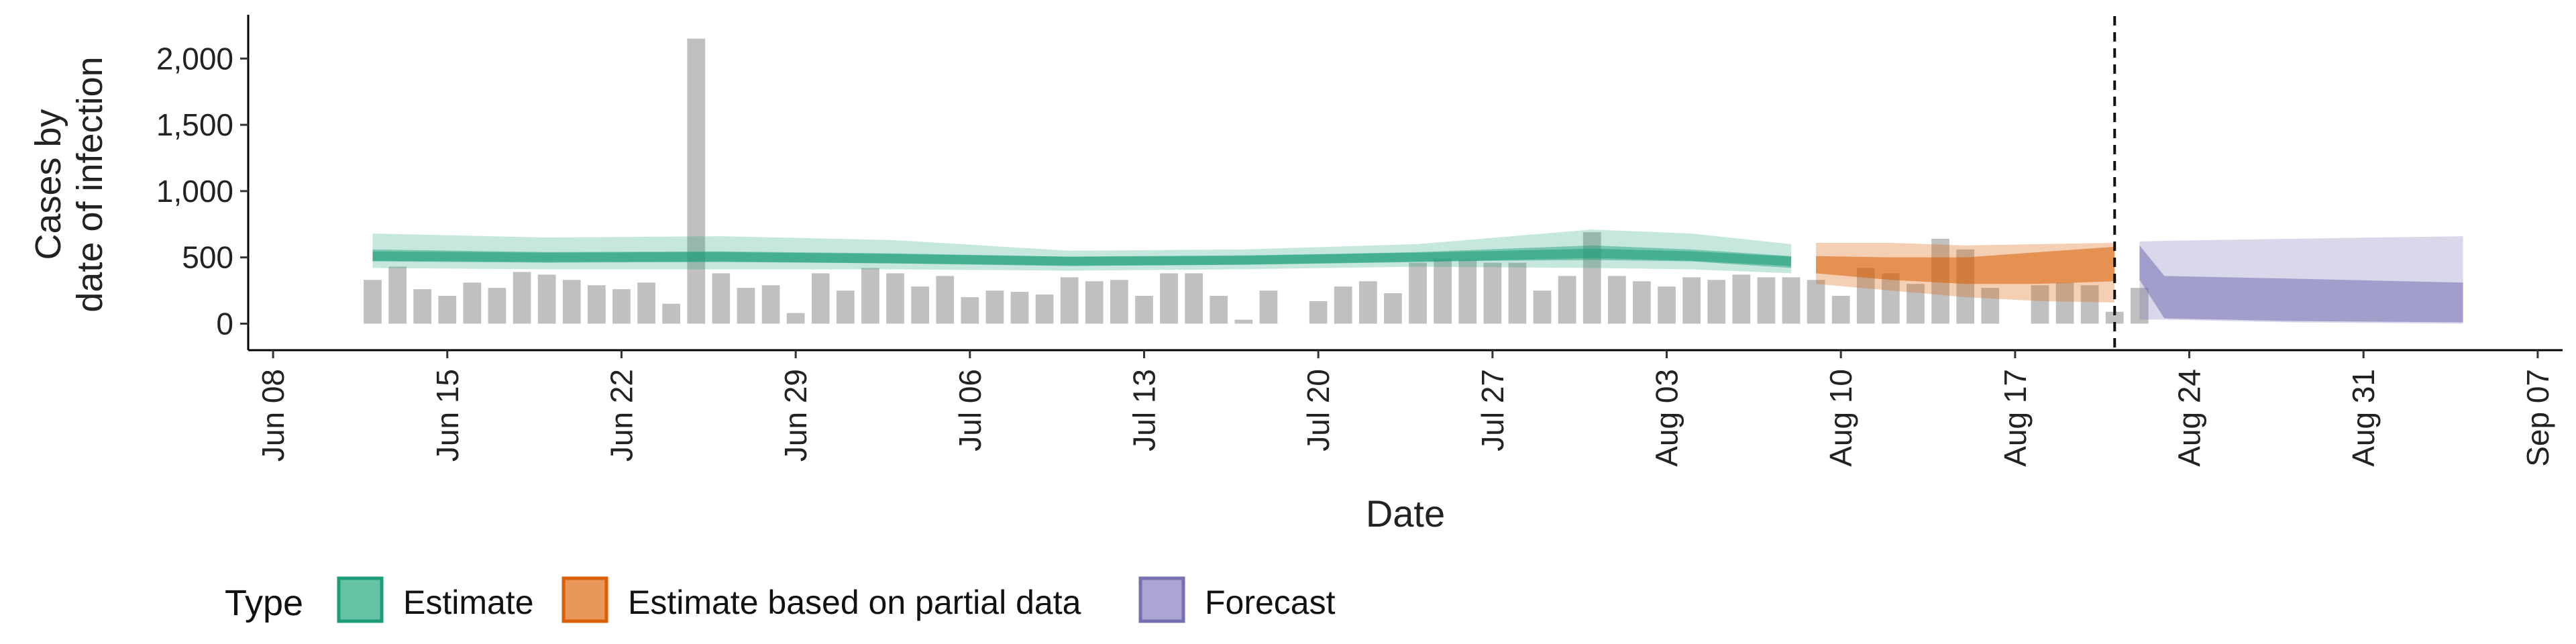 The height and width of the screenshot is (644, 2576). Describe the element at coordinates (854, 602) in the screenshot. I see `legend-label: Estimate based on partial data` at that location.